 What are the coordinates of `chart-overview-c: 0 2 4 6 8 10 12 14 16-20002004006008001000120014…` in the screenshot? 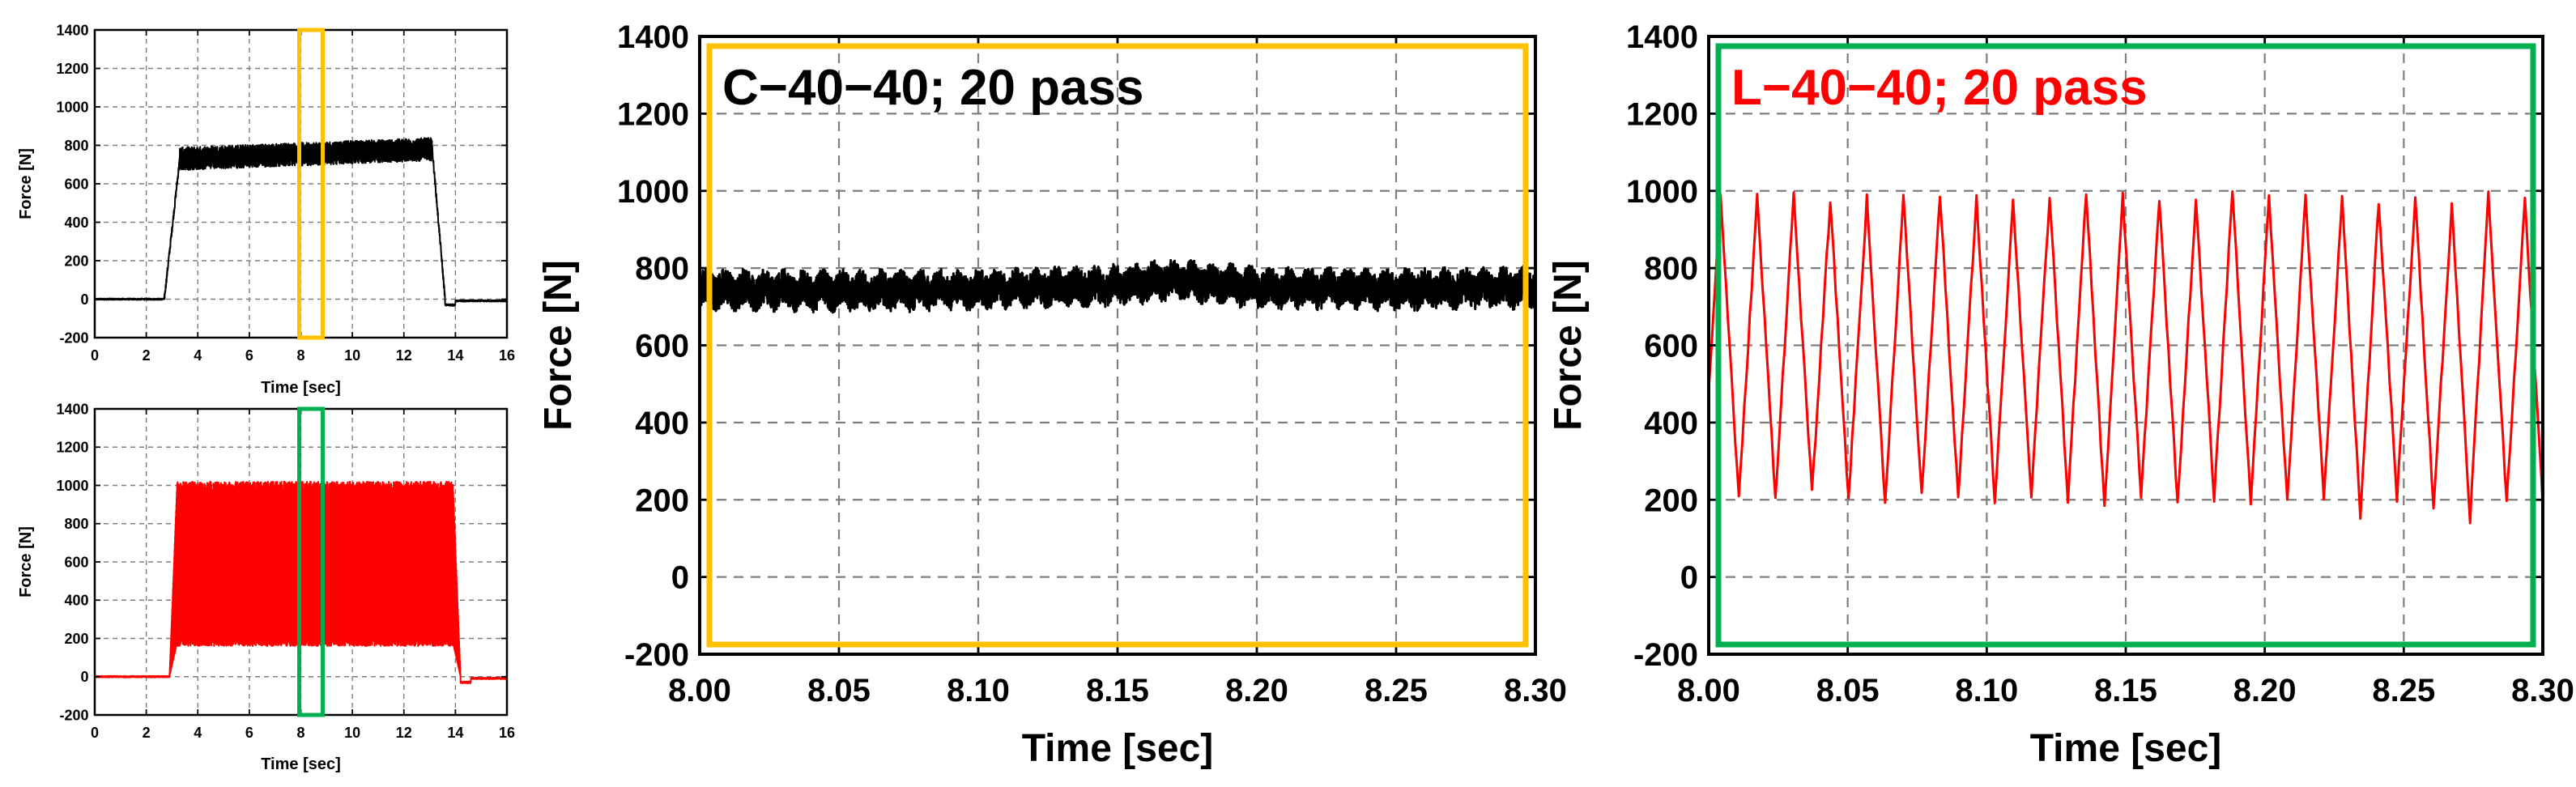 It's located at (266, 209).